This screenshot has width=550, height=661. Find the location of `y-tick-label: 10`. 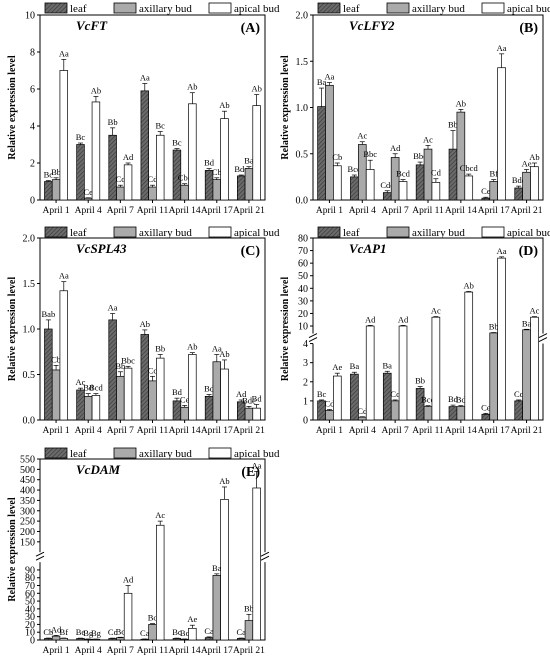

y-tick-label: 10 is located at coordinates (303, 327).